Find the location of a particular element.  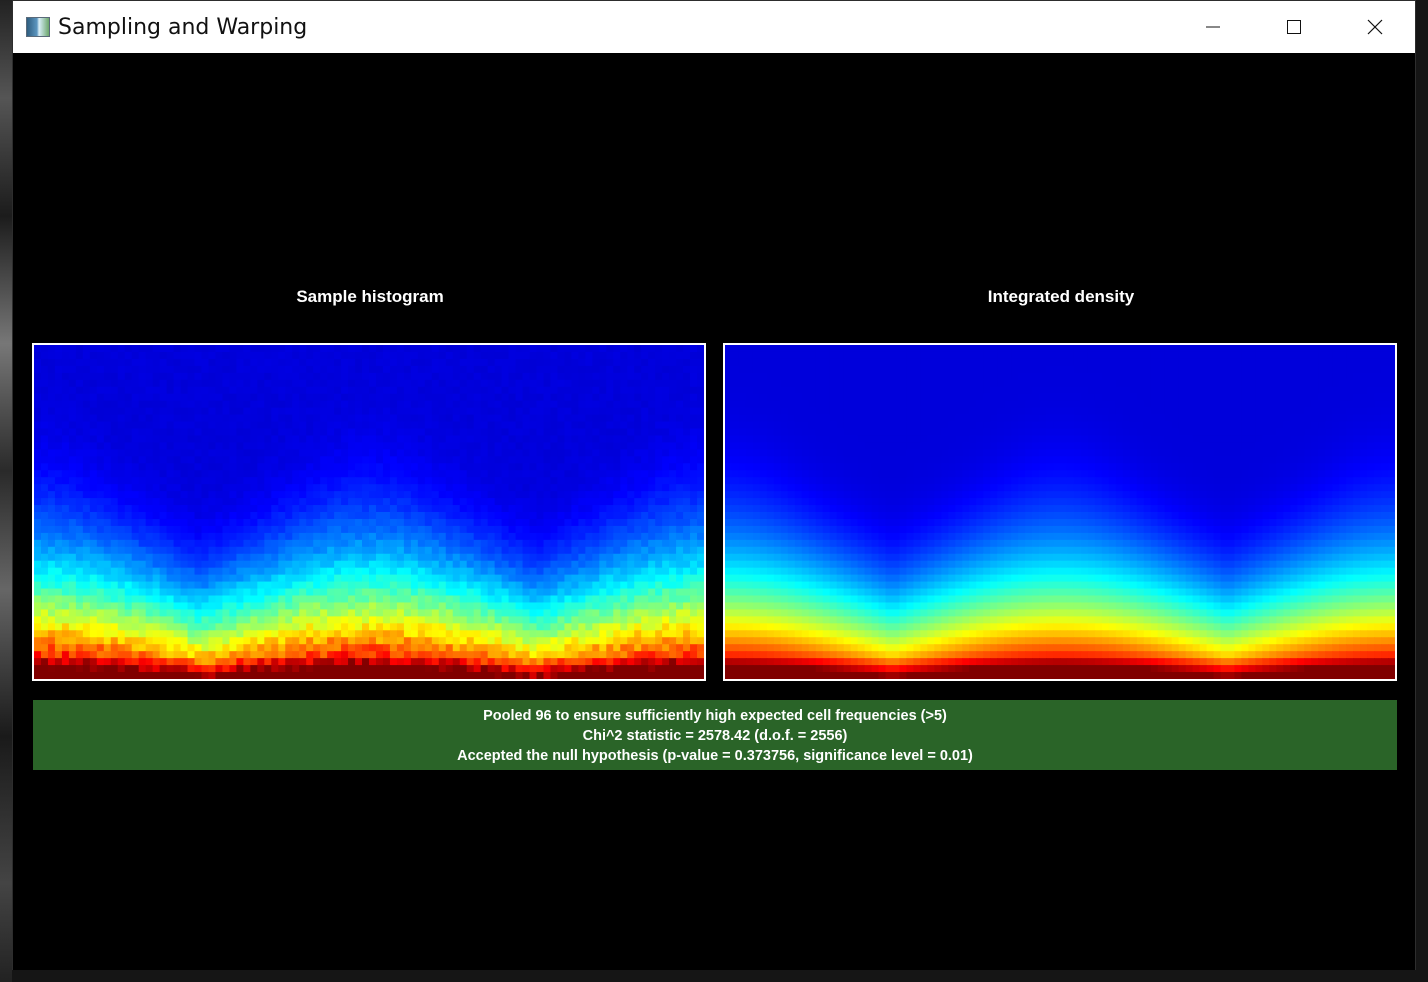

minimize-button is located at coordinates (1212, 27).